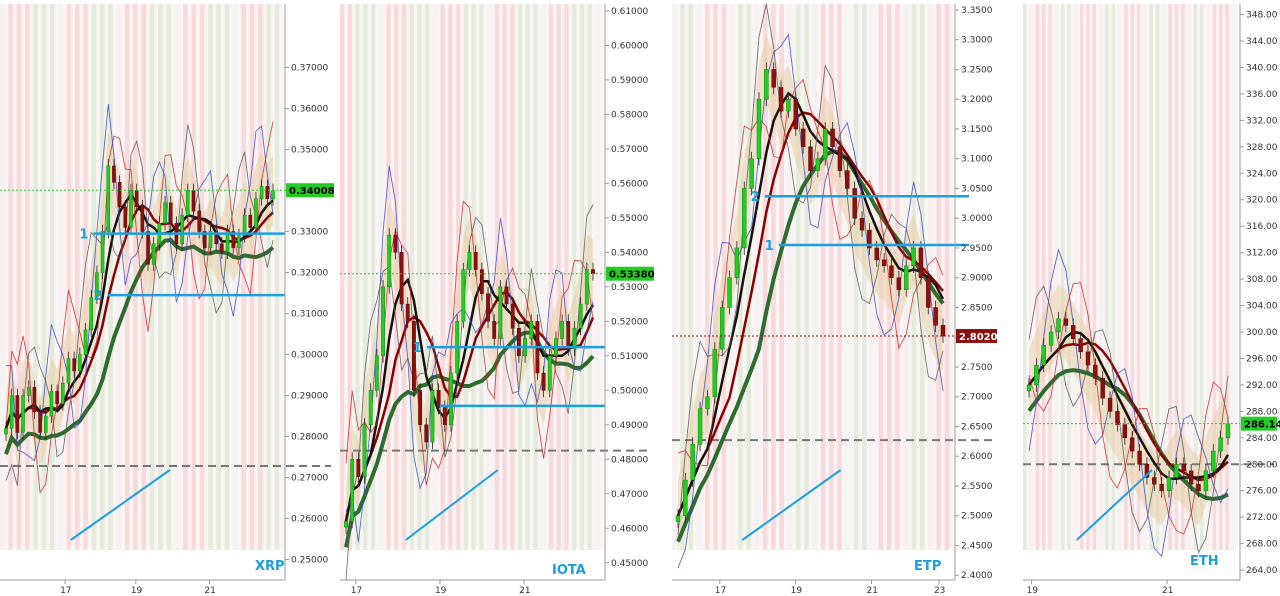 This screenshot has height=596, width=1280. I want to click on y-tick-label: 2.5000, so click(977, 517).